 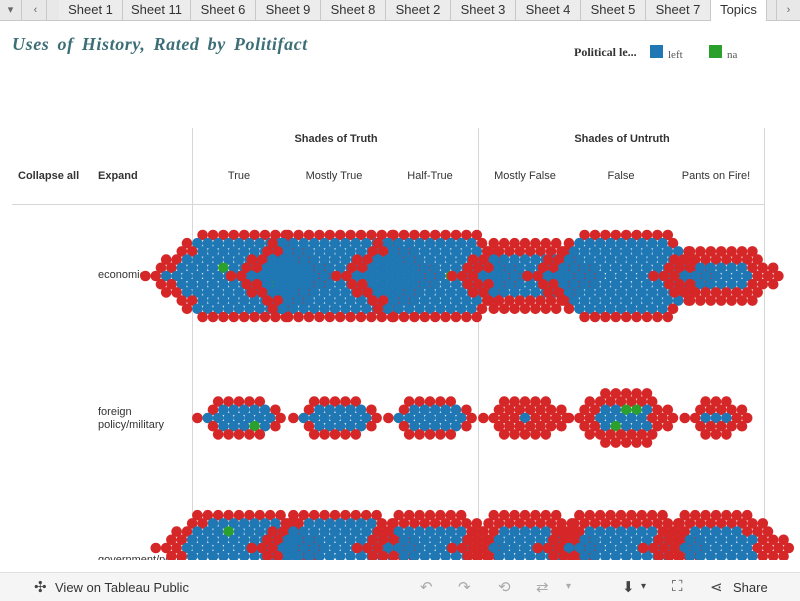 What do you see at coordinates (739, 10) in the screenshot?
I see `tab-topics: Topics` at bounding box center [739, 10].